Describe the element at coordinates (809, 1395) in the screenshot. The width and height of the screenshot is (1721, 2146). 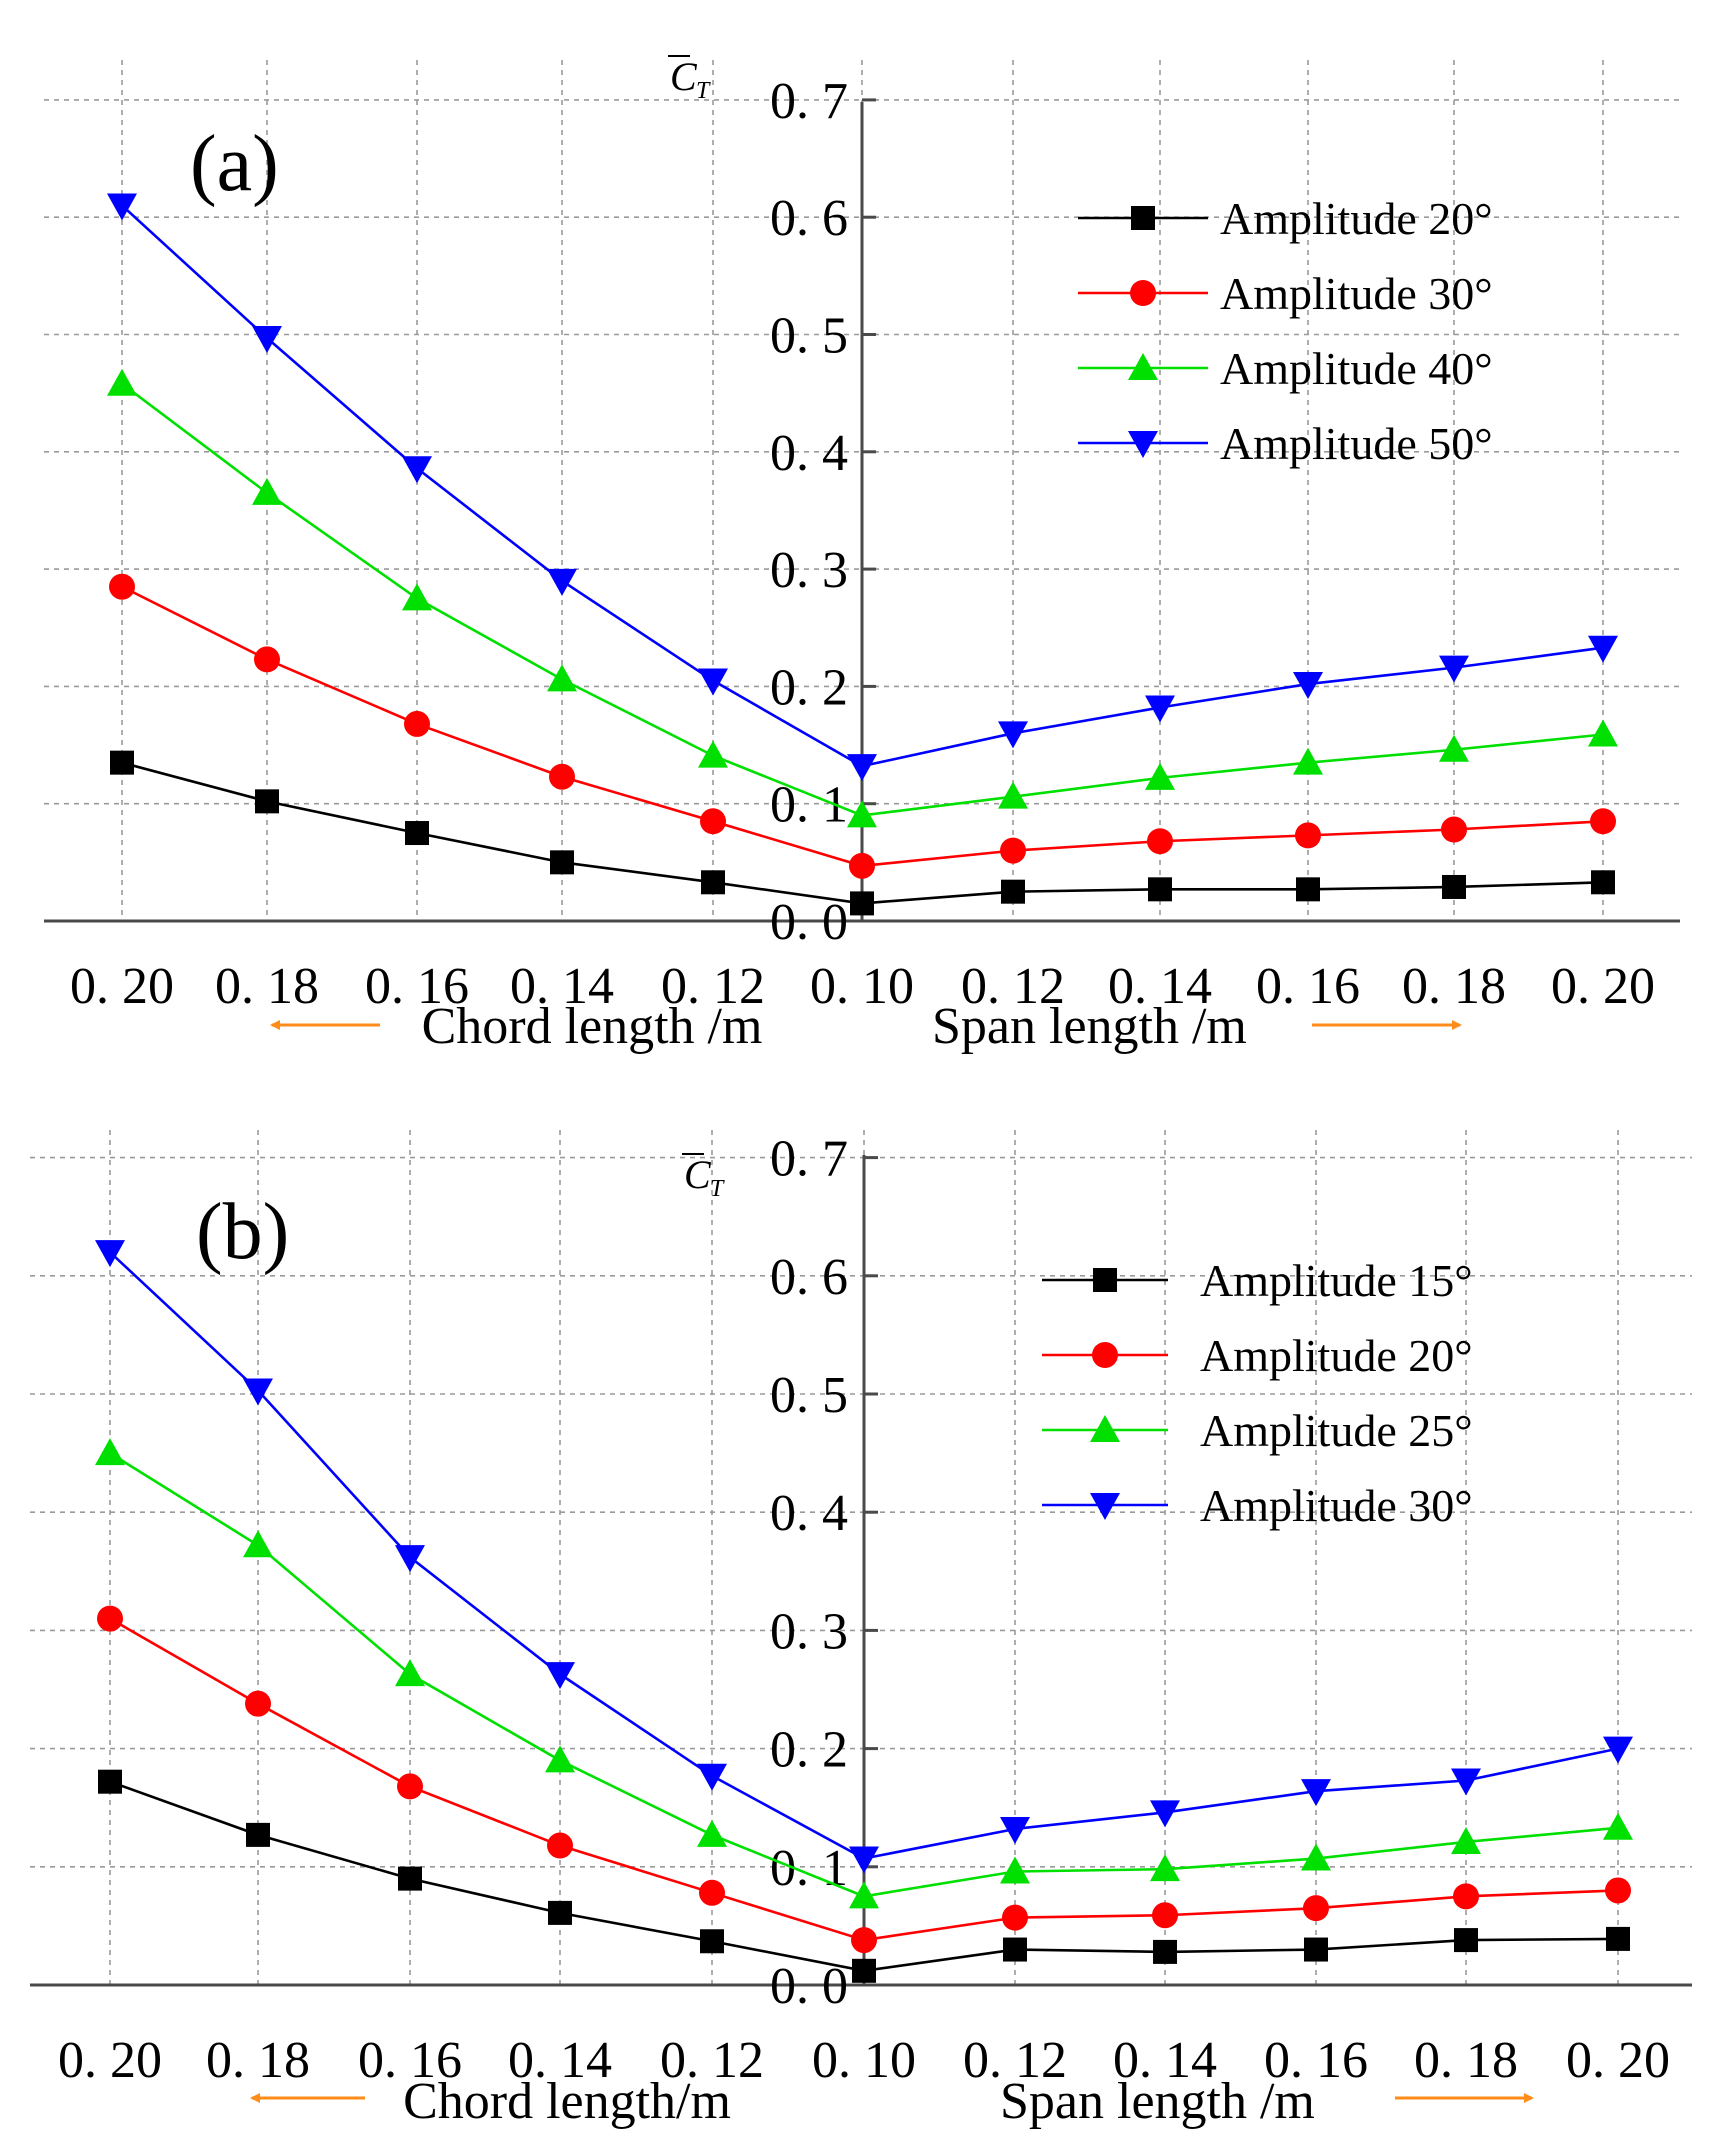
I see `y-tick-label: 0. 5` at that location.